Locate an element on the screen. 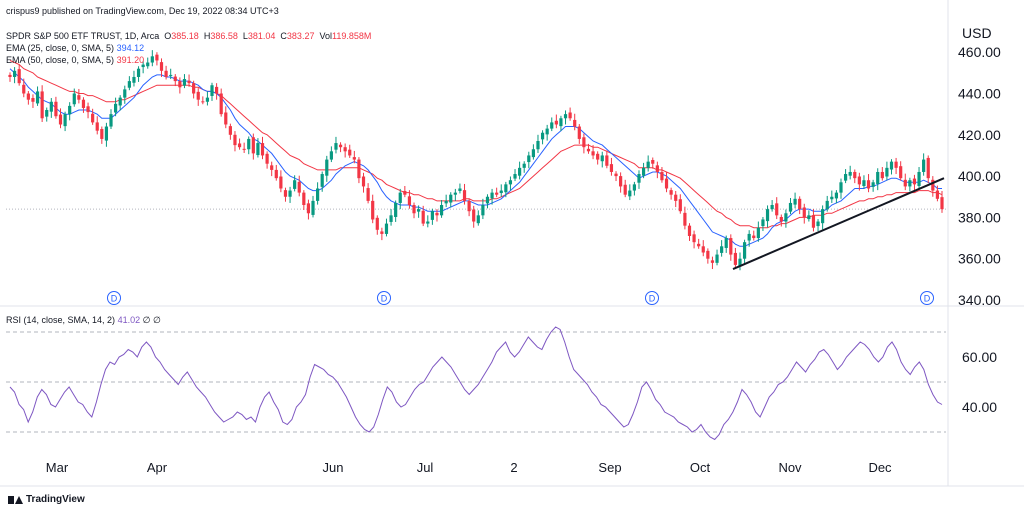 This screenshot has width=1024, height=511. rsi-legend: RSI (14, close, SMA, 14, 2) 41.02 ∅ ∅ is located at coordinates (83, 320).